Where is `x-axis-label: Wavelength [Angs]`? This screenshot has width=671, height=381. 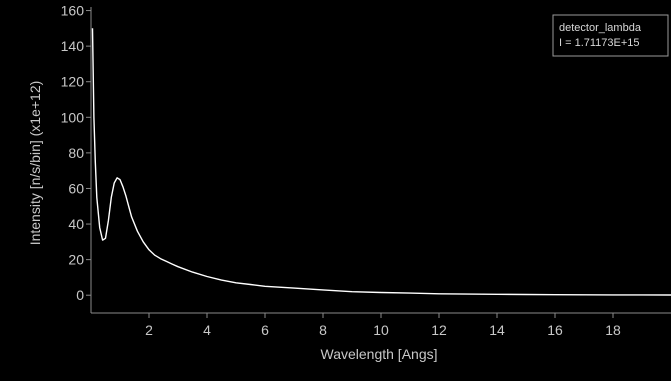 x-axis-label: Wavelength [Angs] is located at coordinates (379, 354).